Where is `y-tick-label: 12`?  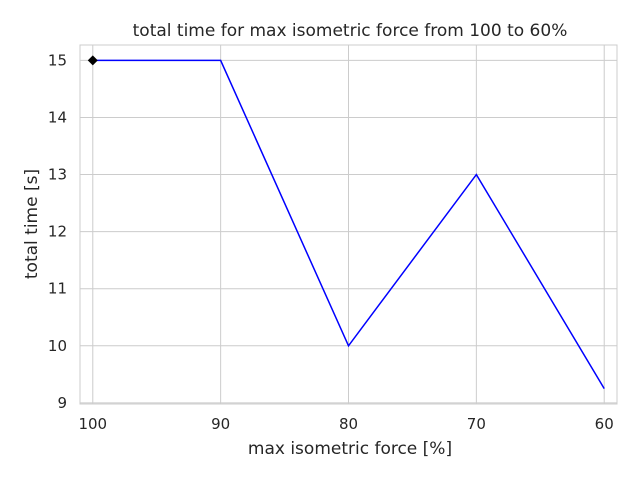 y-tick-label: 12 is located at coordinates (57, 232).